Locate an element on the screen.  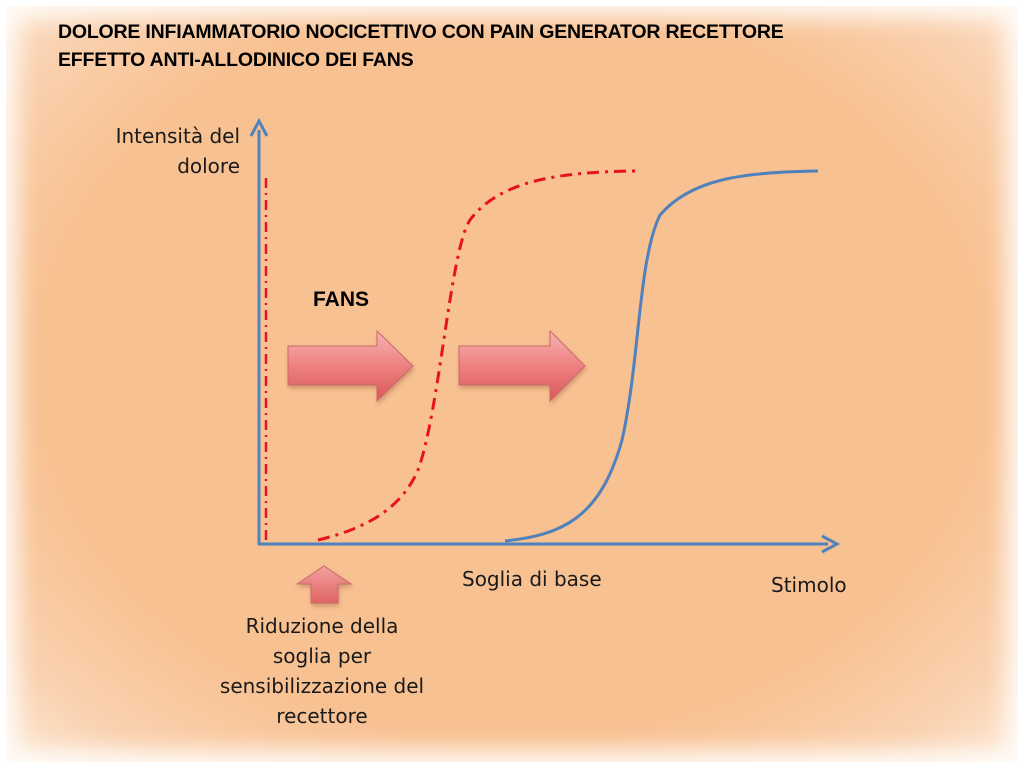
baseline-threshold-label: Soglia di base is located at coordinates (532, 579).